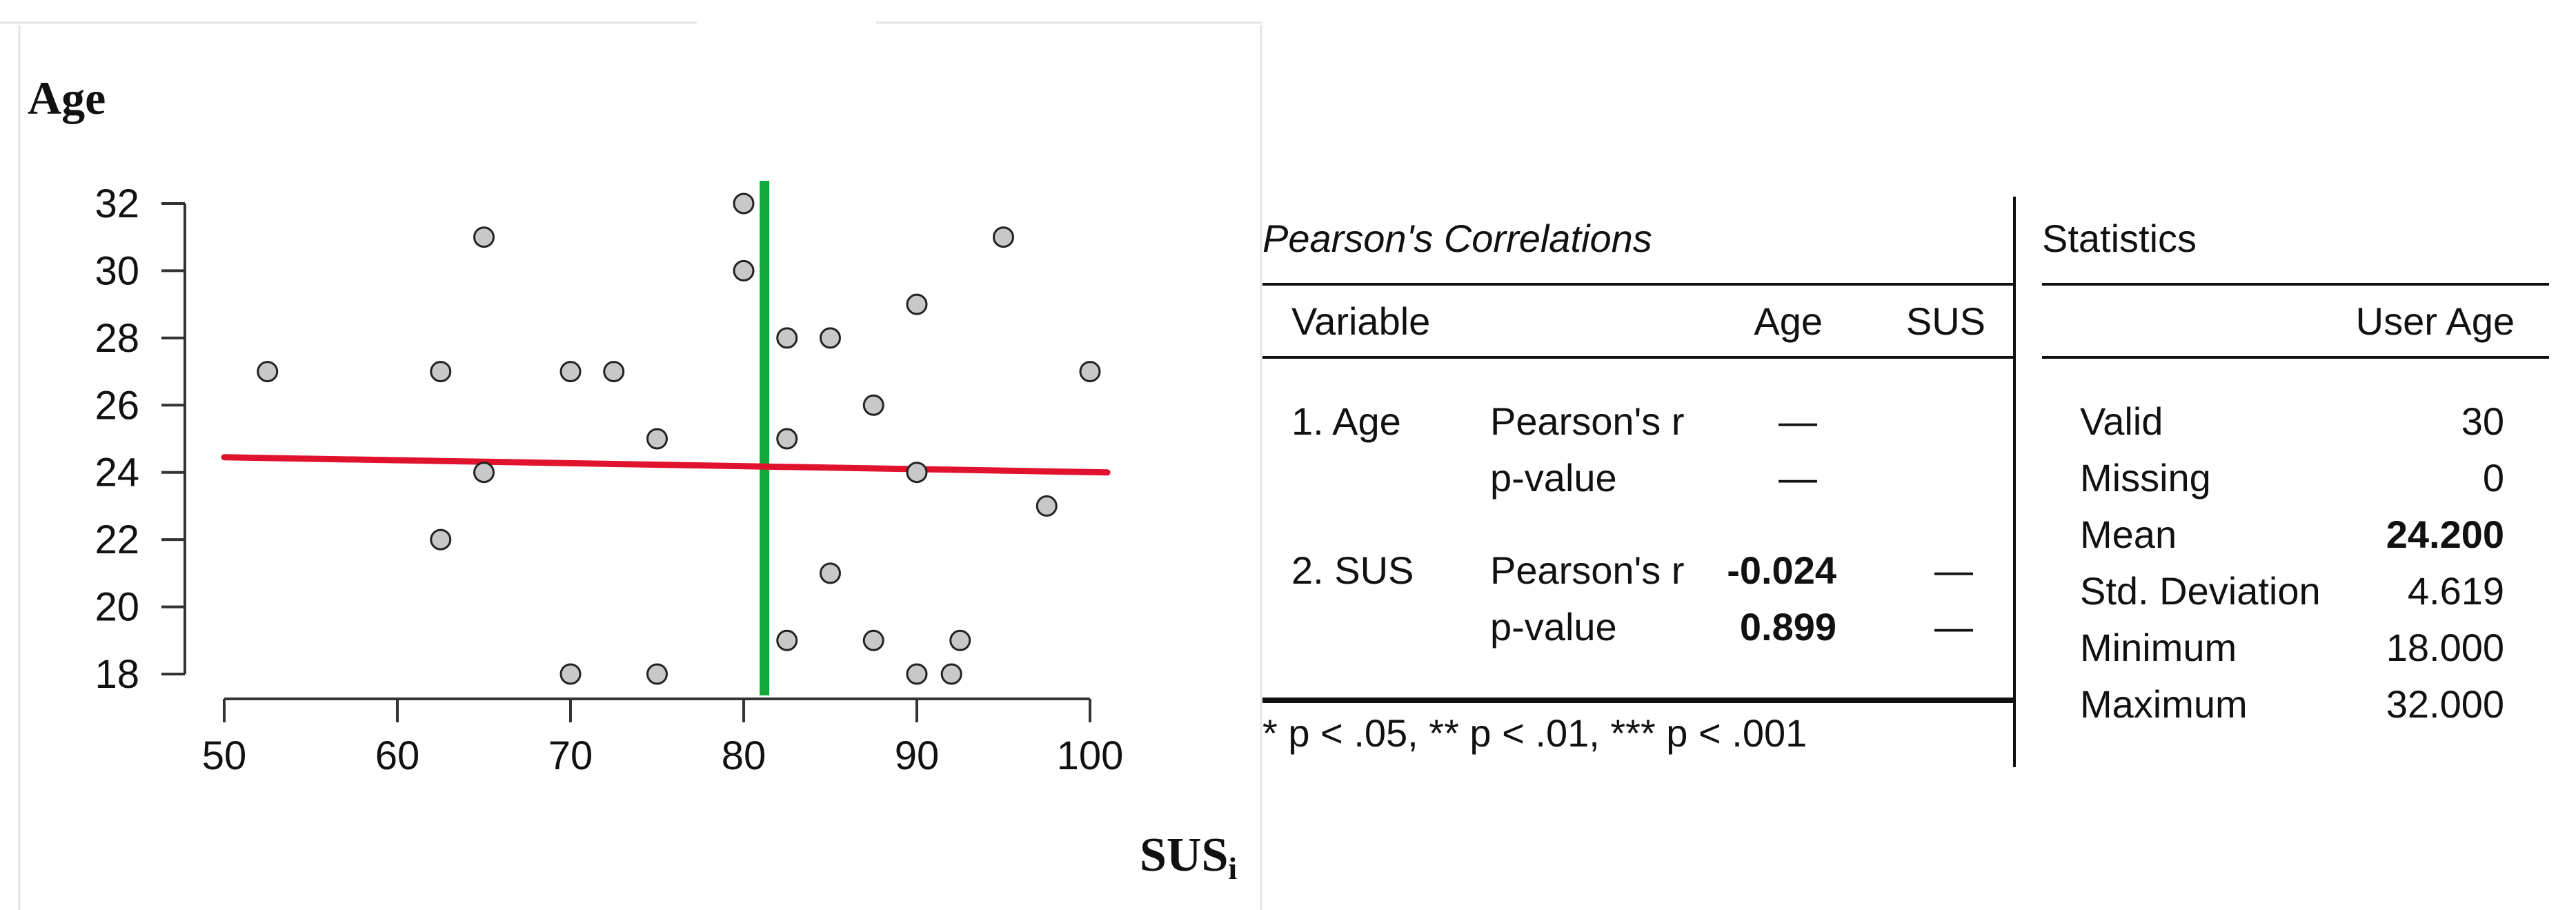  I want to click on corr-row-var: 1. Age, so click(1346, 421).